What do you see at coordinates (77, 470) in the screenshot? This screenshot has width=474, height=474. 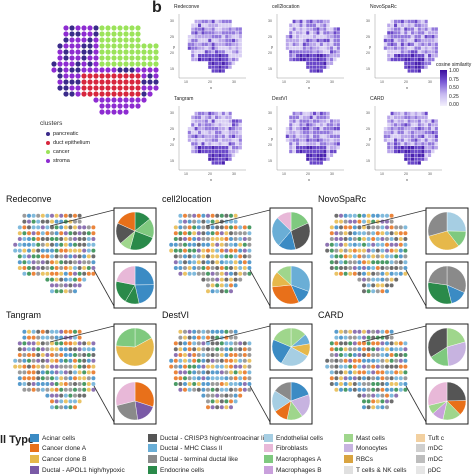 I see `cell-type-legend-item: Ductal - APOL1 high/hypoxic` at bounding box center [77, 470].